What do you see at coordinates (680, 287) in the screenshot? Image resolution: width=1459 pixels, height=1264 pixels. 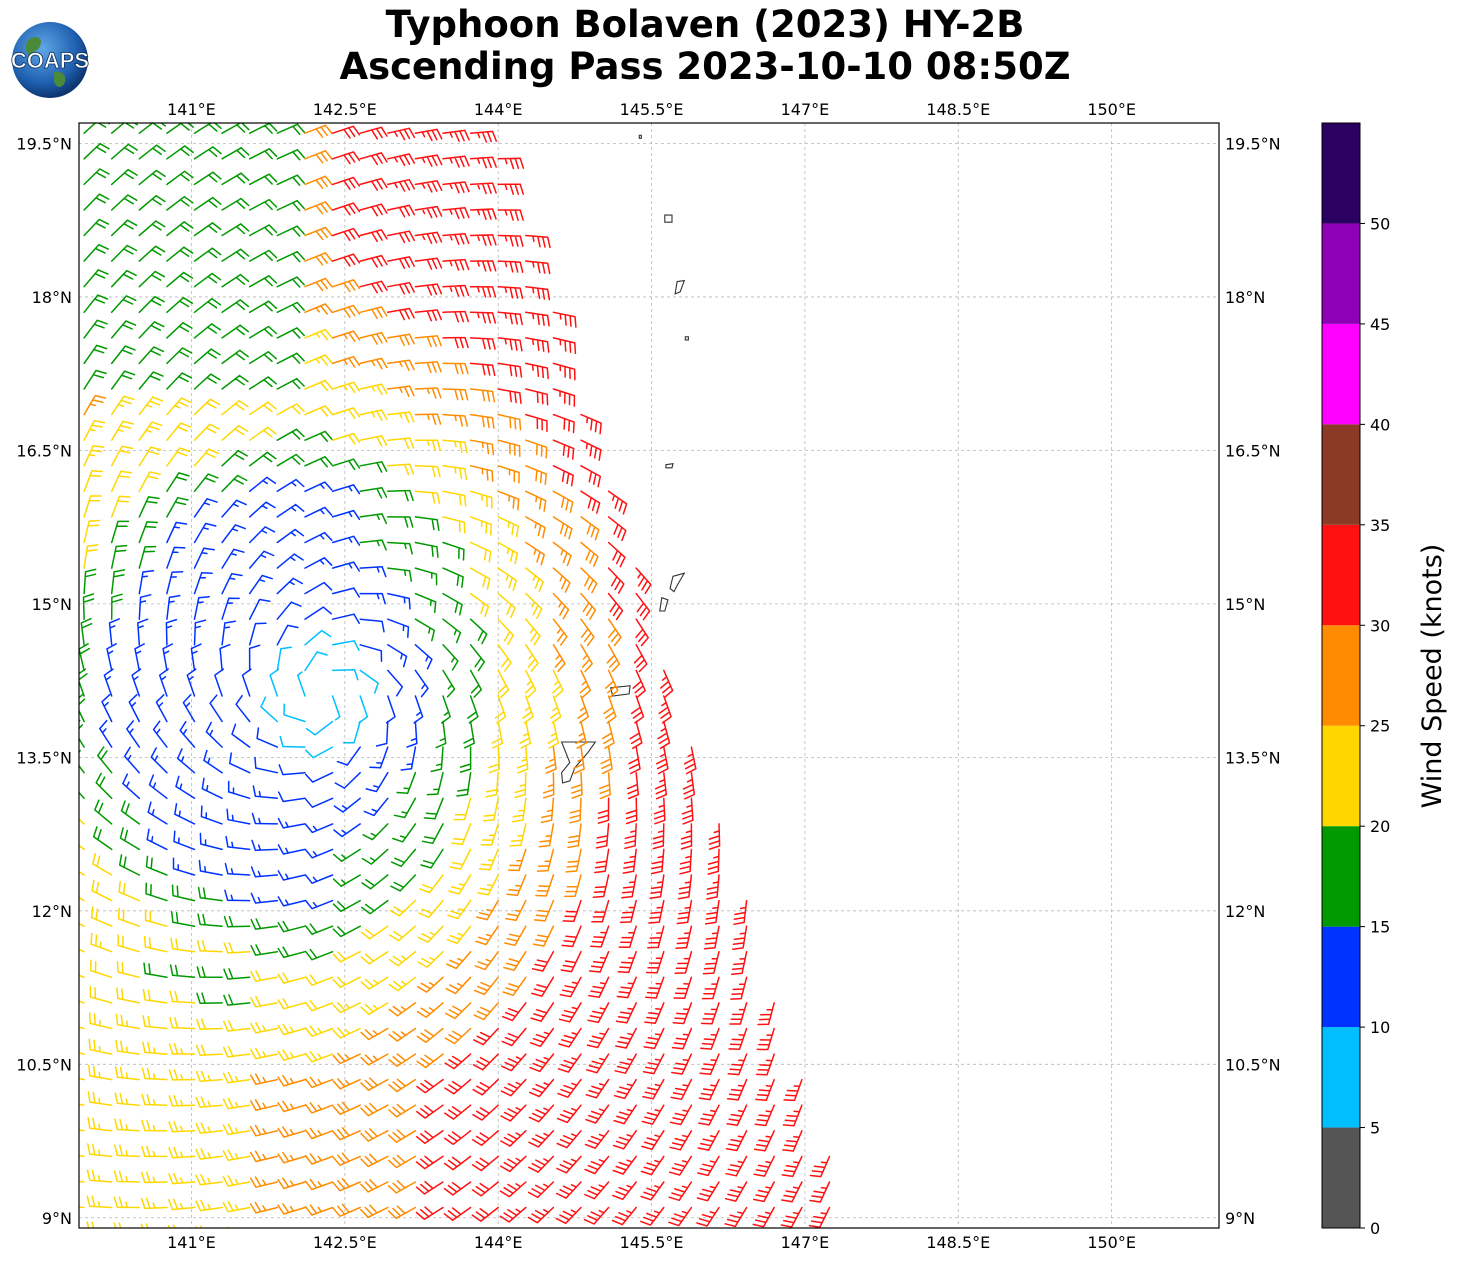 I see `island-outline-pagan` at bounding box center [680, 287].